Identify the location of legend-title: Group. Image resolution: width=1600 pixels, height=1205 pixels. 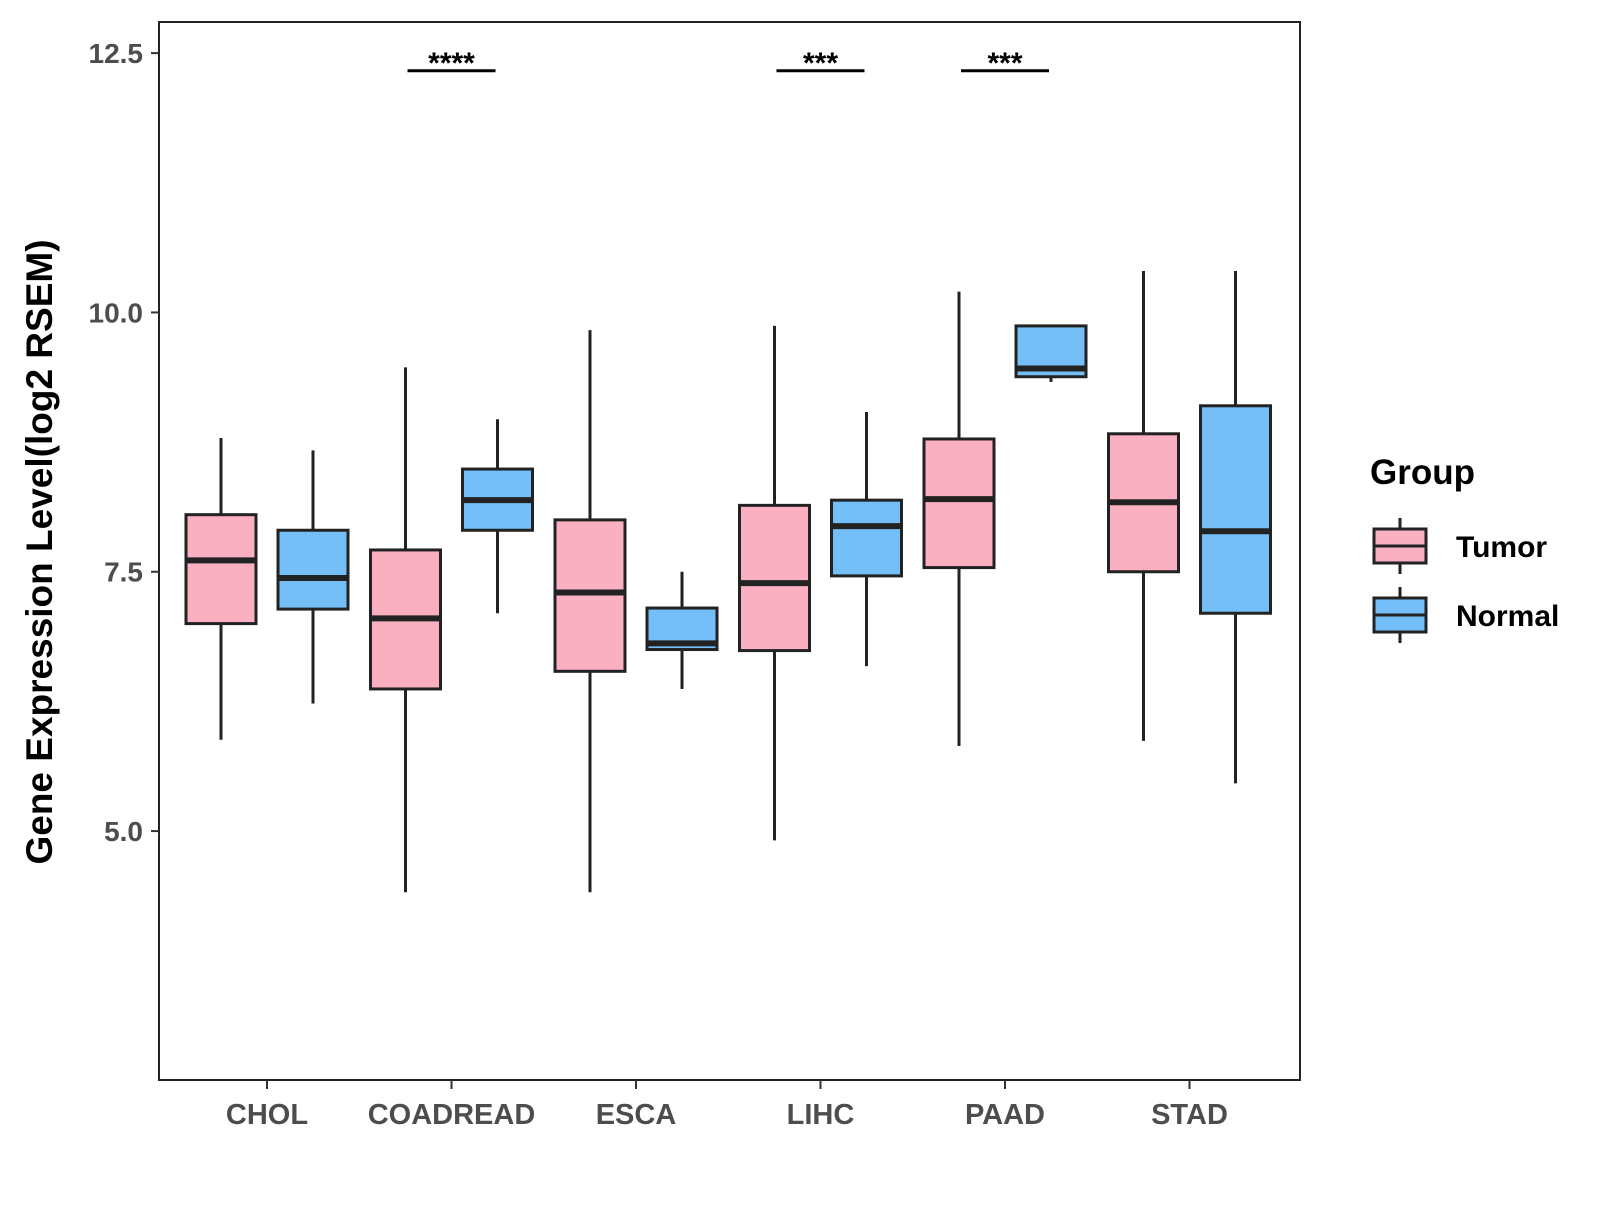
(1422, 472).